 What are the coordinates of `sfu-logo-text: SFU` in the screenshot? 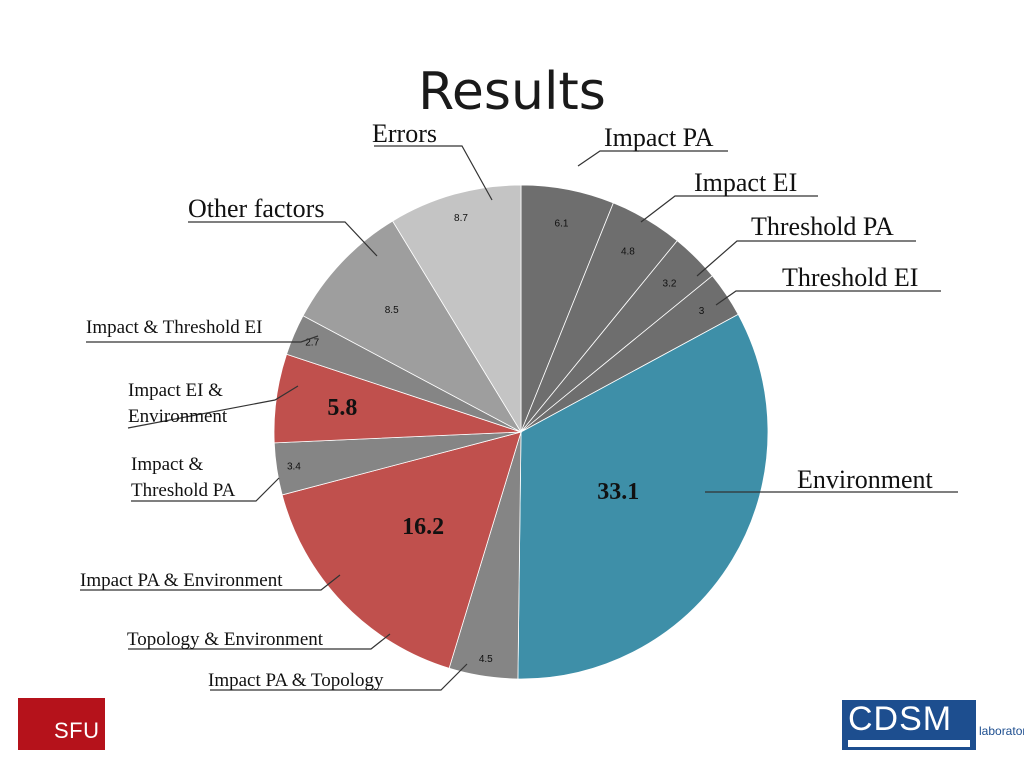 It's located at (77, 730).